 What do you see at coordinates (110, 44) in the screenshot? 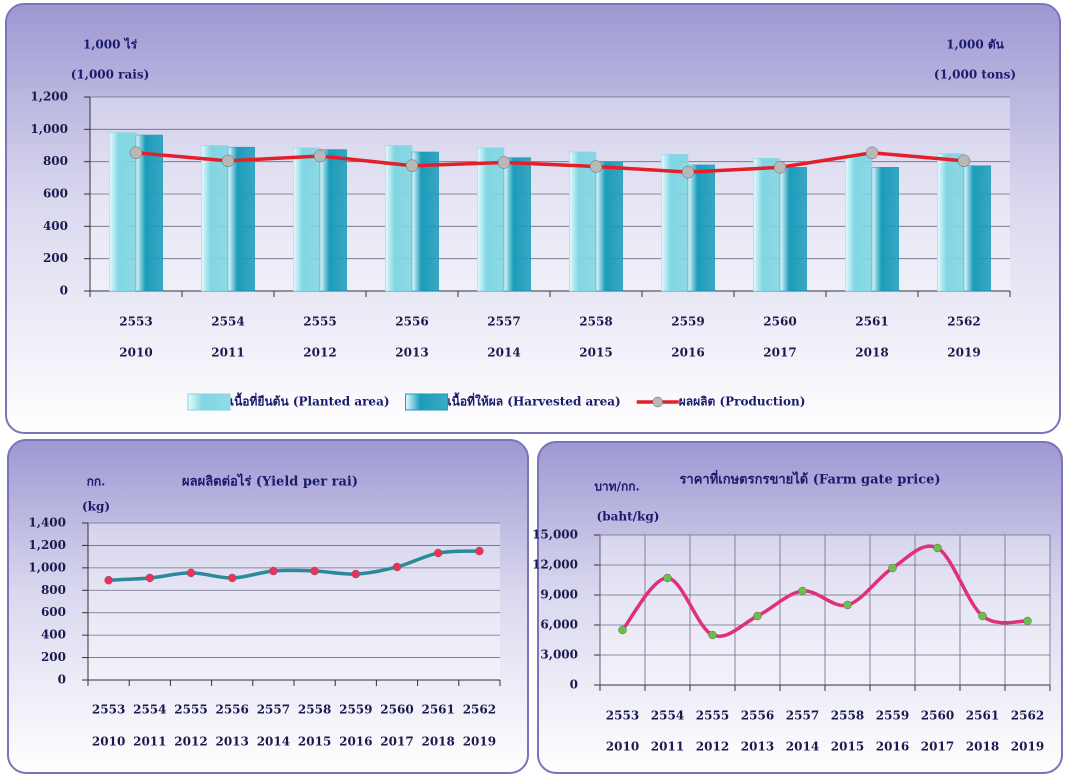
I see `y-axis-label: 1,000 ไร่` at bounding box center [110, 44].